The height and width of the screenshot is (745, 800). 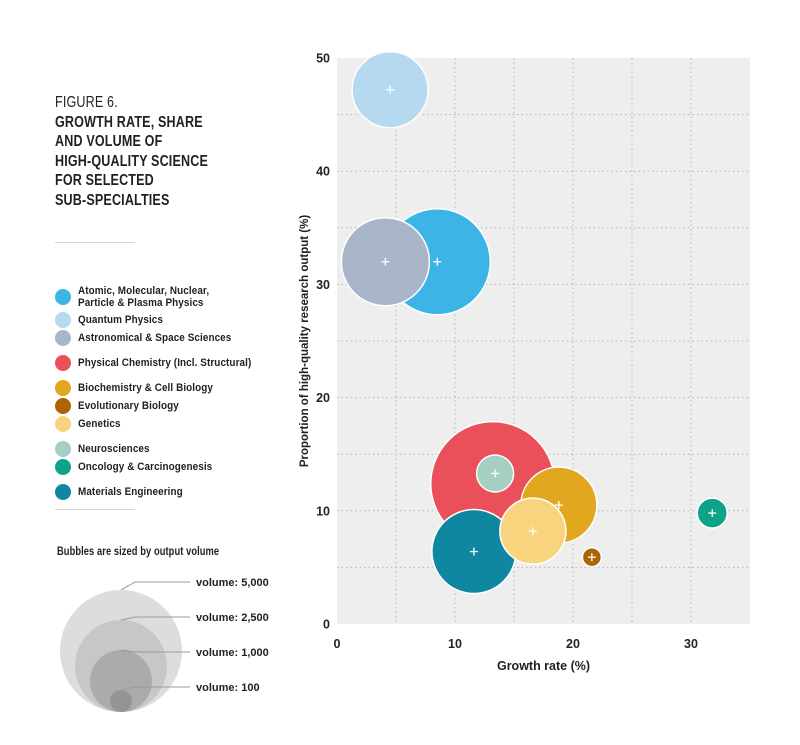 I want to click on figure-label: FIGURE 6., so click(x=86, y=102).